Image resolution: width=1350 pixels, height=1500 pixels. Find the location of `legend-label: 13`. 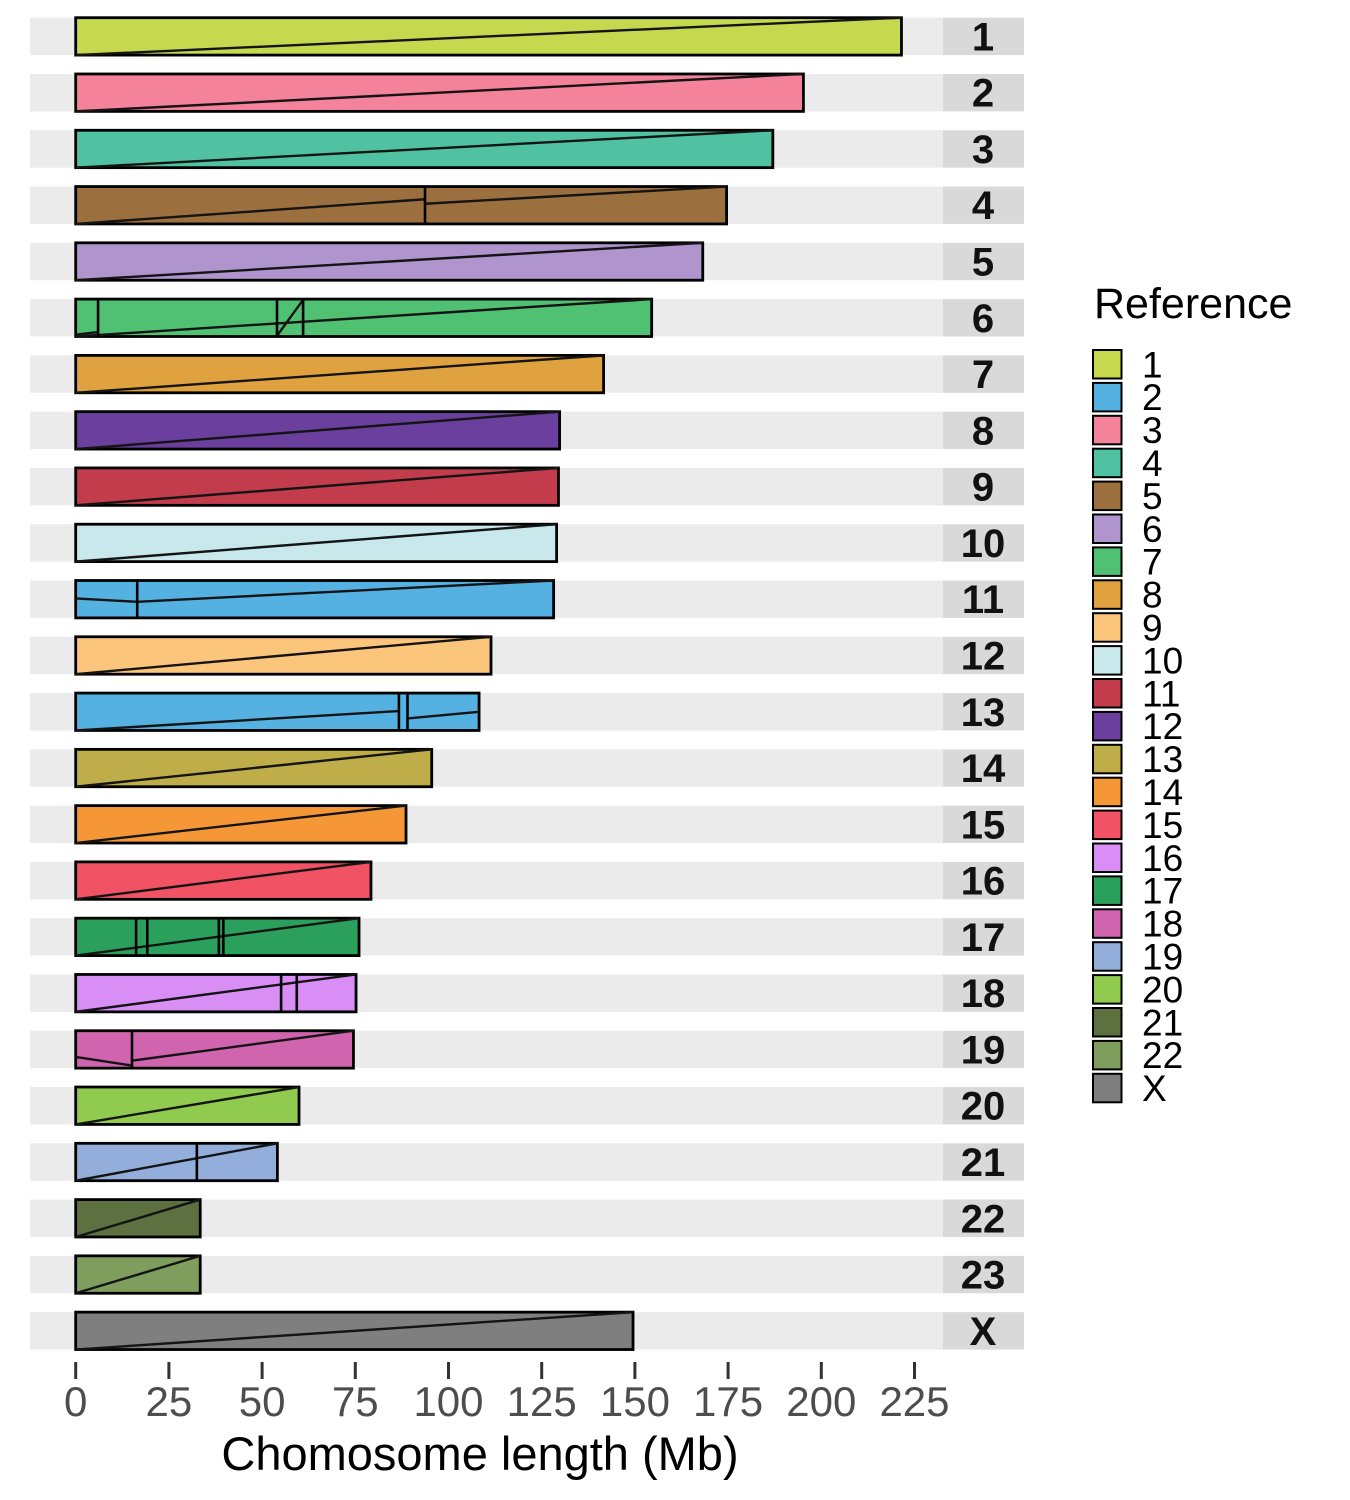

legend-label: 13 is located at coordinates (1162, 759).